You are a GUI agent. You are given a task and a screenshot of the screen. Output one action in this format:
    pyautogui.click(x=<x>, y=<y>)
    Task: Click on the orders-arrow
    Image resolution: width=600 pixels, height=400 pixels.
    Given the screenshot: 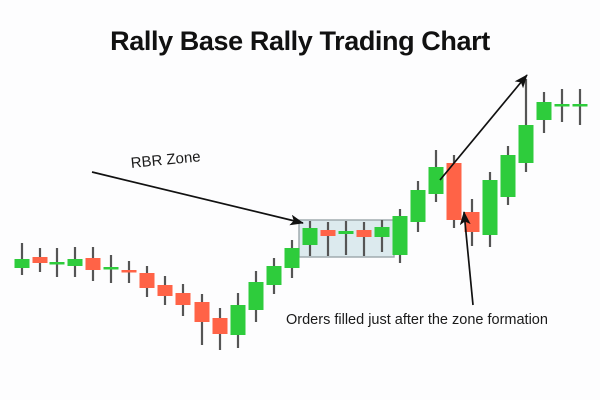 What is the action you would take?
    pyautogui.click(x=466, y=258)
    